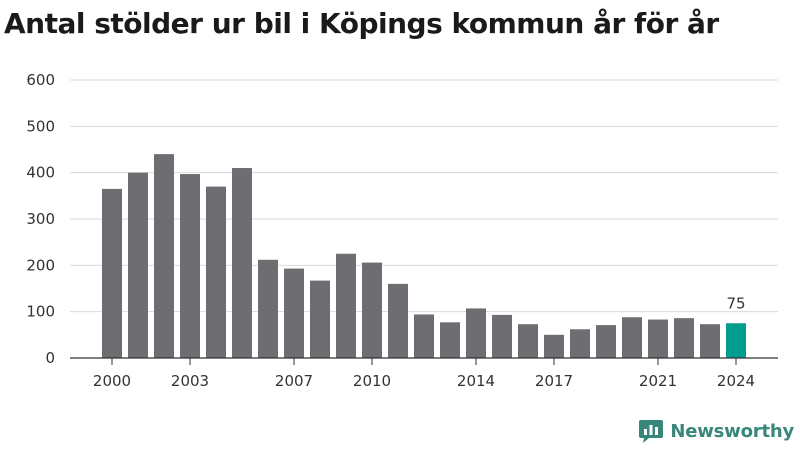 Image resolution: width=800 pixels, height=450 pixels. What do you see at coordinates (554, 346) in the screenshot?
I see `bar-2017` at bounding box center [554, 346].